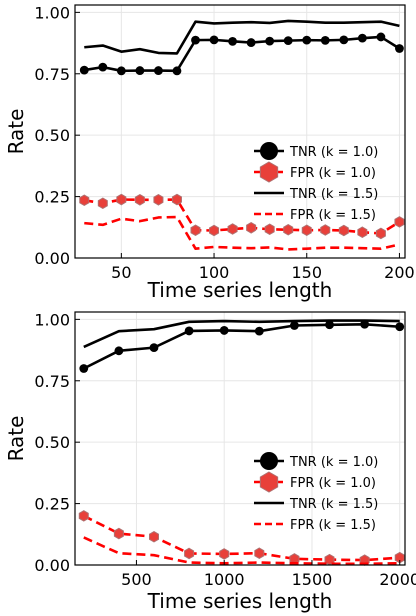 This screenshot has width=416, height=616. I want to click on x-axis-label: Time series length, so click(240, 290).